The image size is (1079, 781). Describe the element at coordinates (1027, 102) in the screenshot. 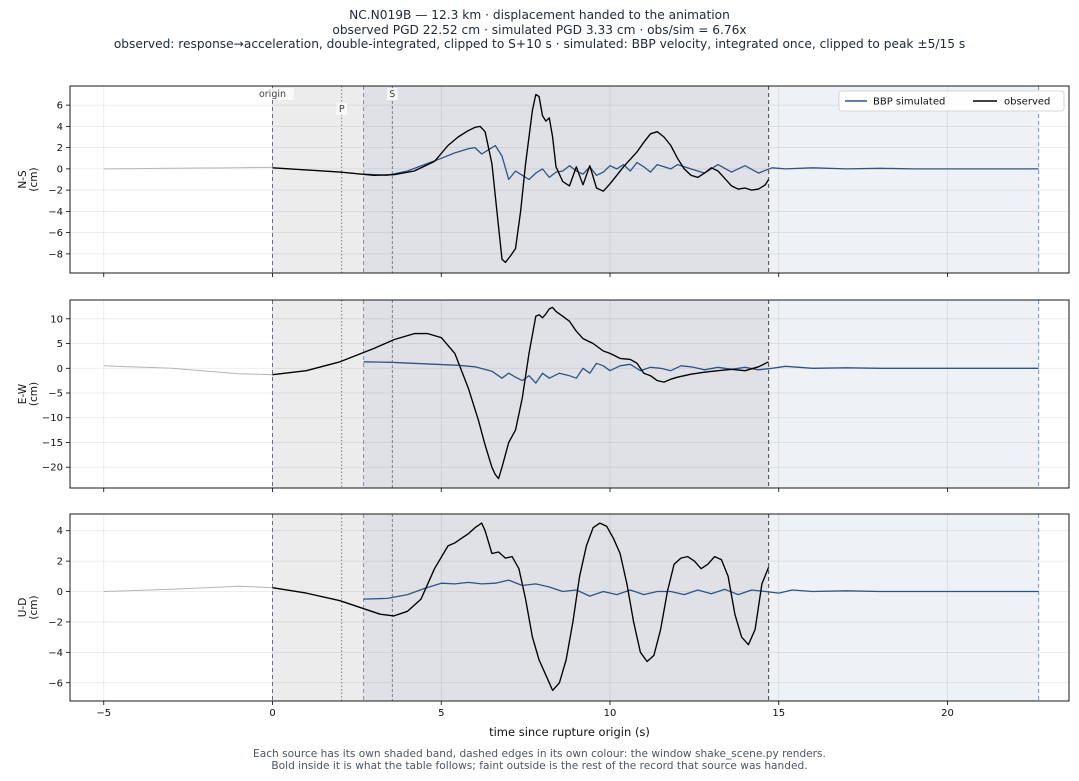

I see `legend-label-observed: observed` at that location.